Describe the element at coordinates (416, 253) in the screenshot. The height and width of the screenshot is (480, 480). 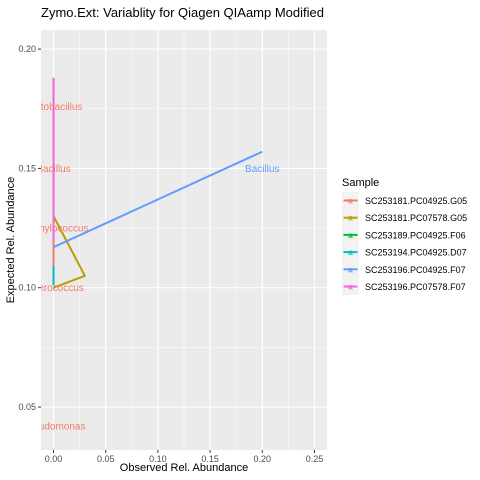
I see `legend-label-4: SC253194.PC04925.D07` at that location.